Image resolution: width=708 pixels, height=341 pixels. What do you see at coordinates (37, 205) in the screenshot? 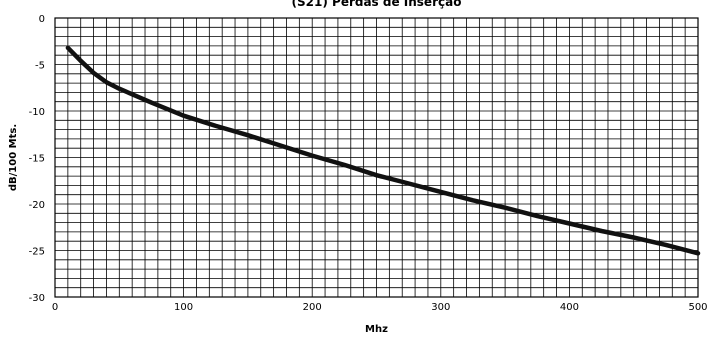
I see `y-tick-label: -20` at bounding box center [37, 205].